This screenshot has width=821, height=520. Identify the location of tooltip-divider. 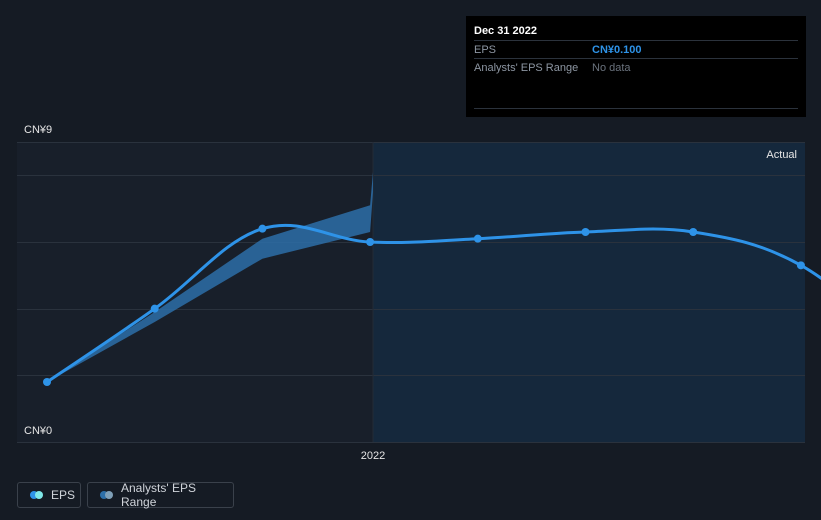
(636, 108).